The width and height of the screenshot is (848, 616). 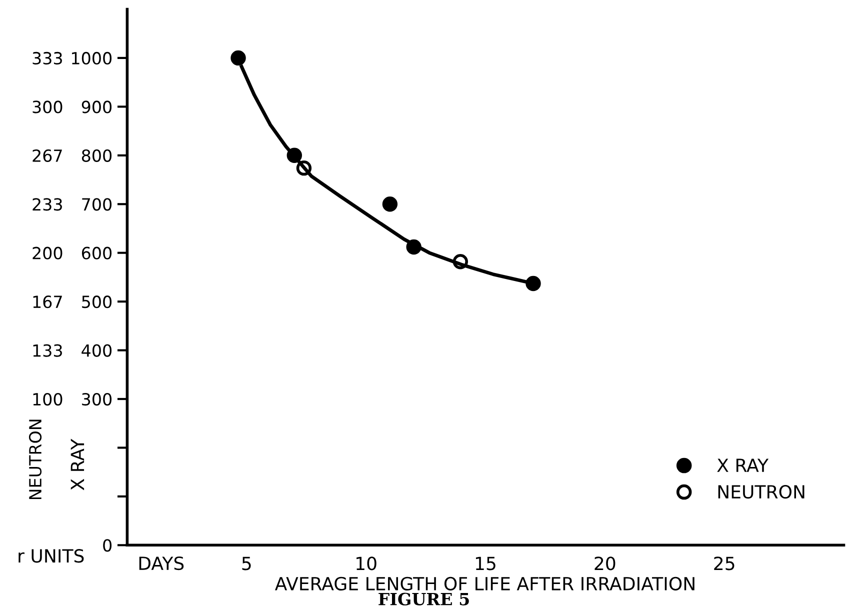 What do you see at coordinates (484, 583) in the screenshot?
I see `x-axis-title: AVERAGE LENGTH OF LIFE AFTER IRRADIATION` at bounding box center [484, 583].